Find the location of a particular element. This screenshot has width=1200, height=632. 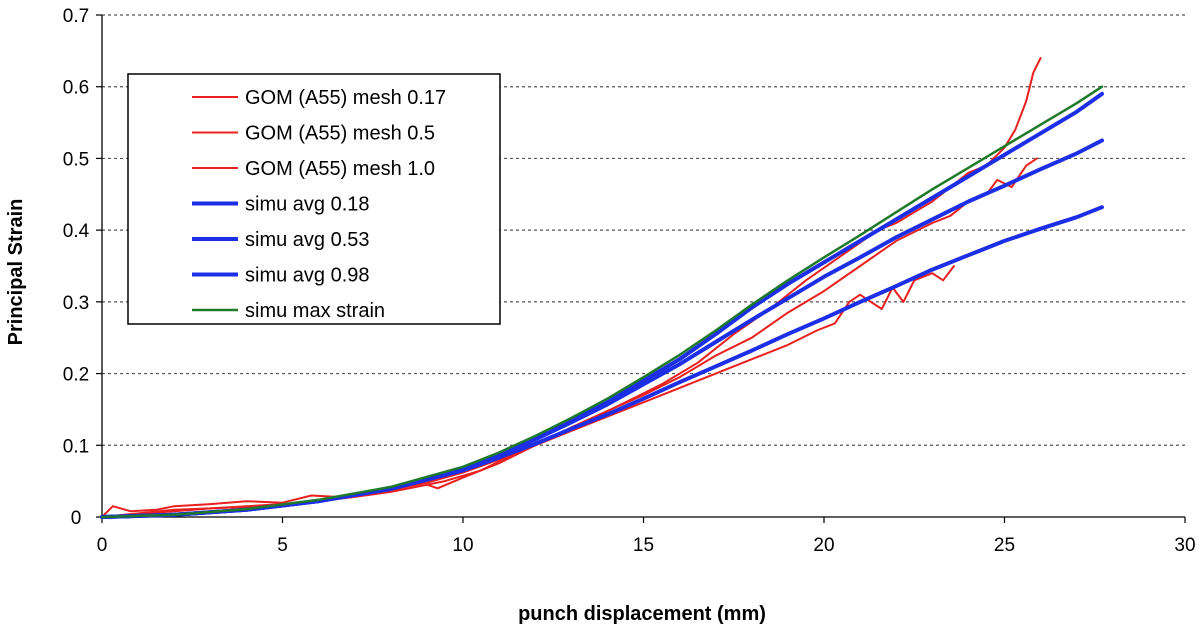

x-tick-label: 5 is located at coordinates (282, 545).